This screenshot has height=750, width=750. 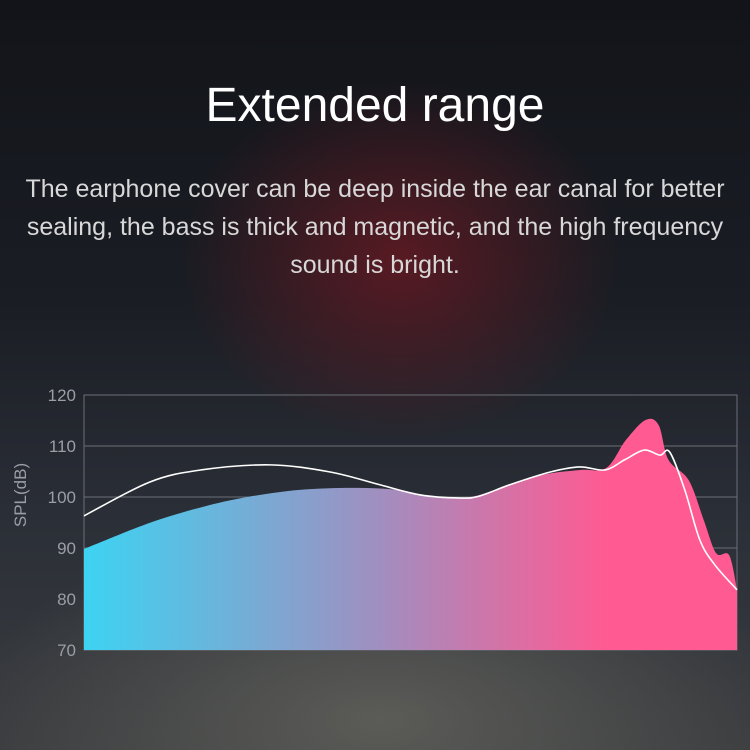 What do you see at coordinates (62, 497) in the screenshot?
I see `y-tick-label: 100` at bounding box center [62, 497].